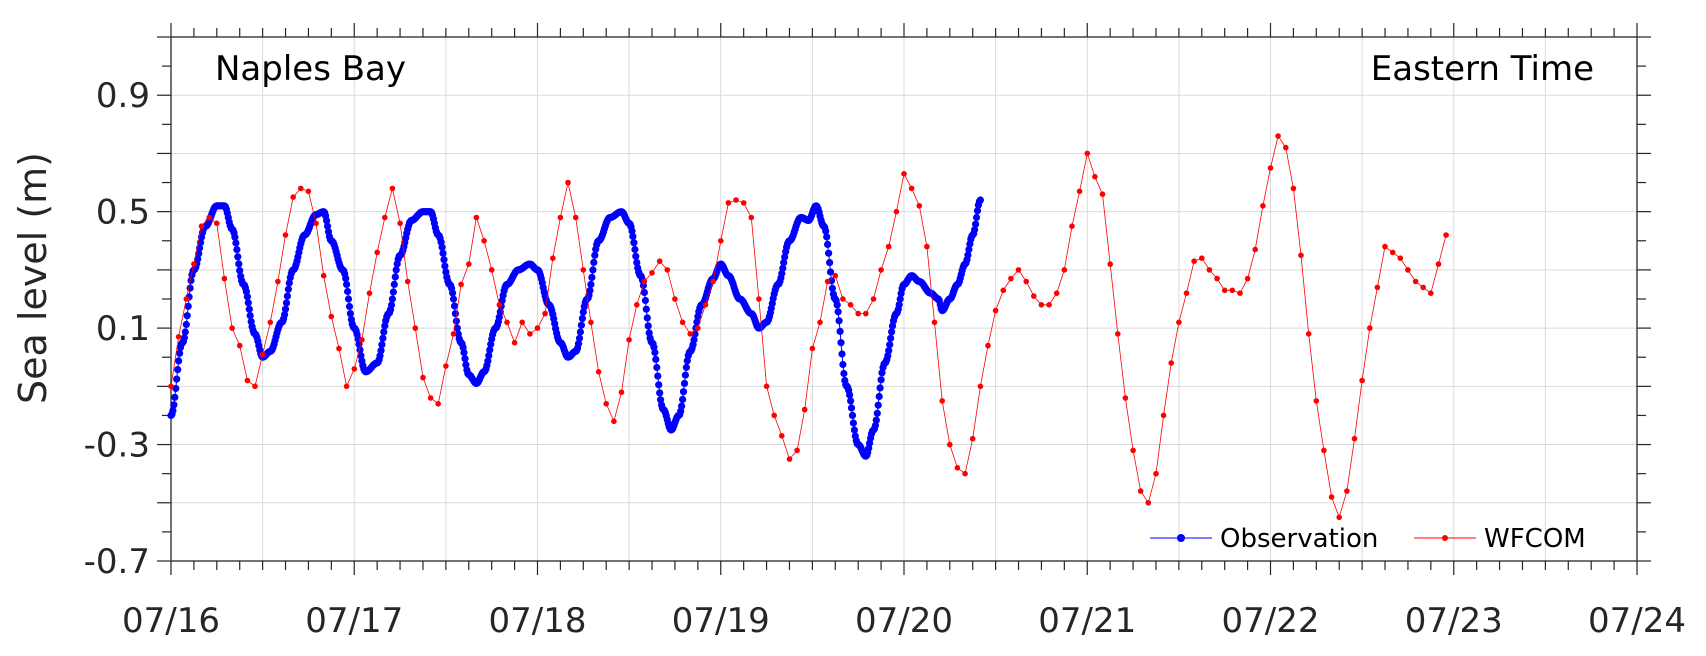 The height and width of the screenshot is (656, 1706). Describe the element at coordinates (1445, 538) in the screenshot. I see `legend-wfcom-marker` at that location.